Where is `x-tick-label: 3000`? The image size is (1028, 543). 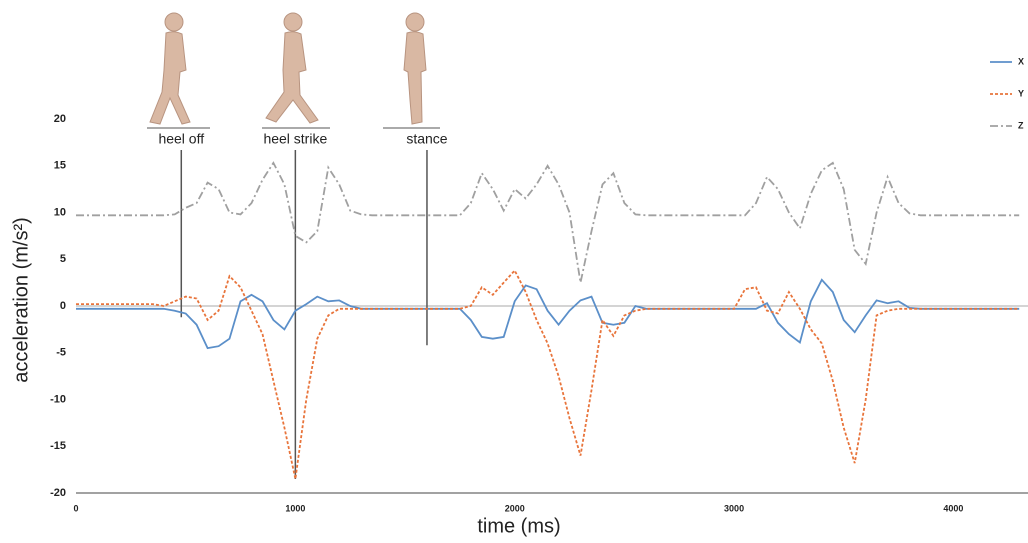 x-tick-label: 3000 is located at coordinates (734, 508).